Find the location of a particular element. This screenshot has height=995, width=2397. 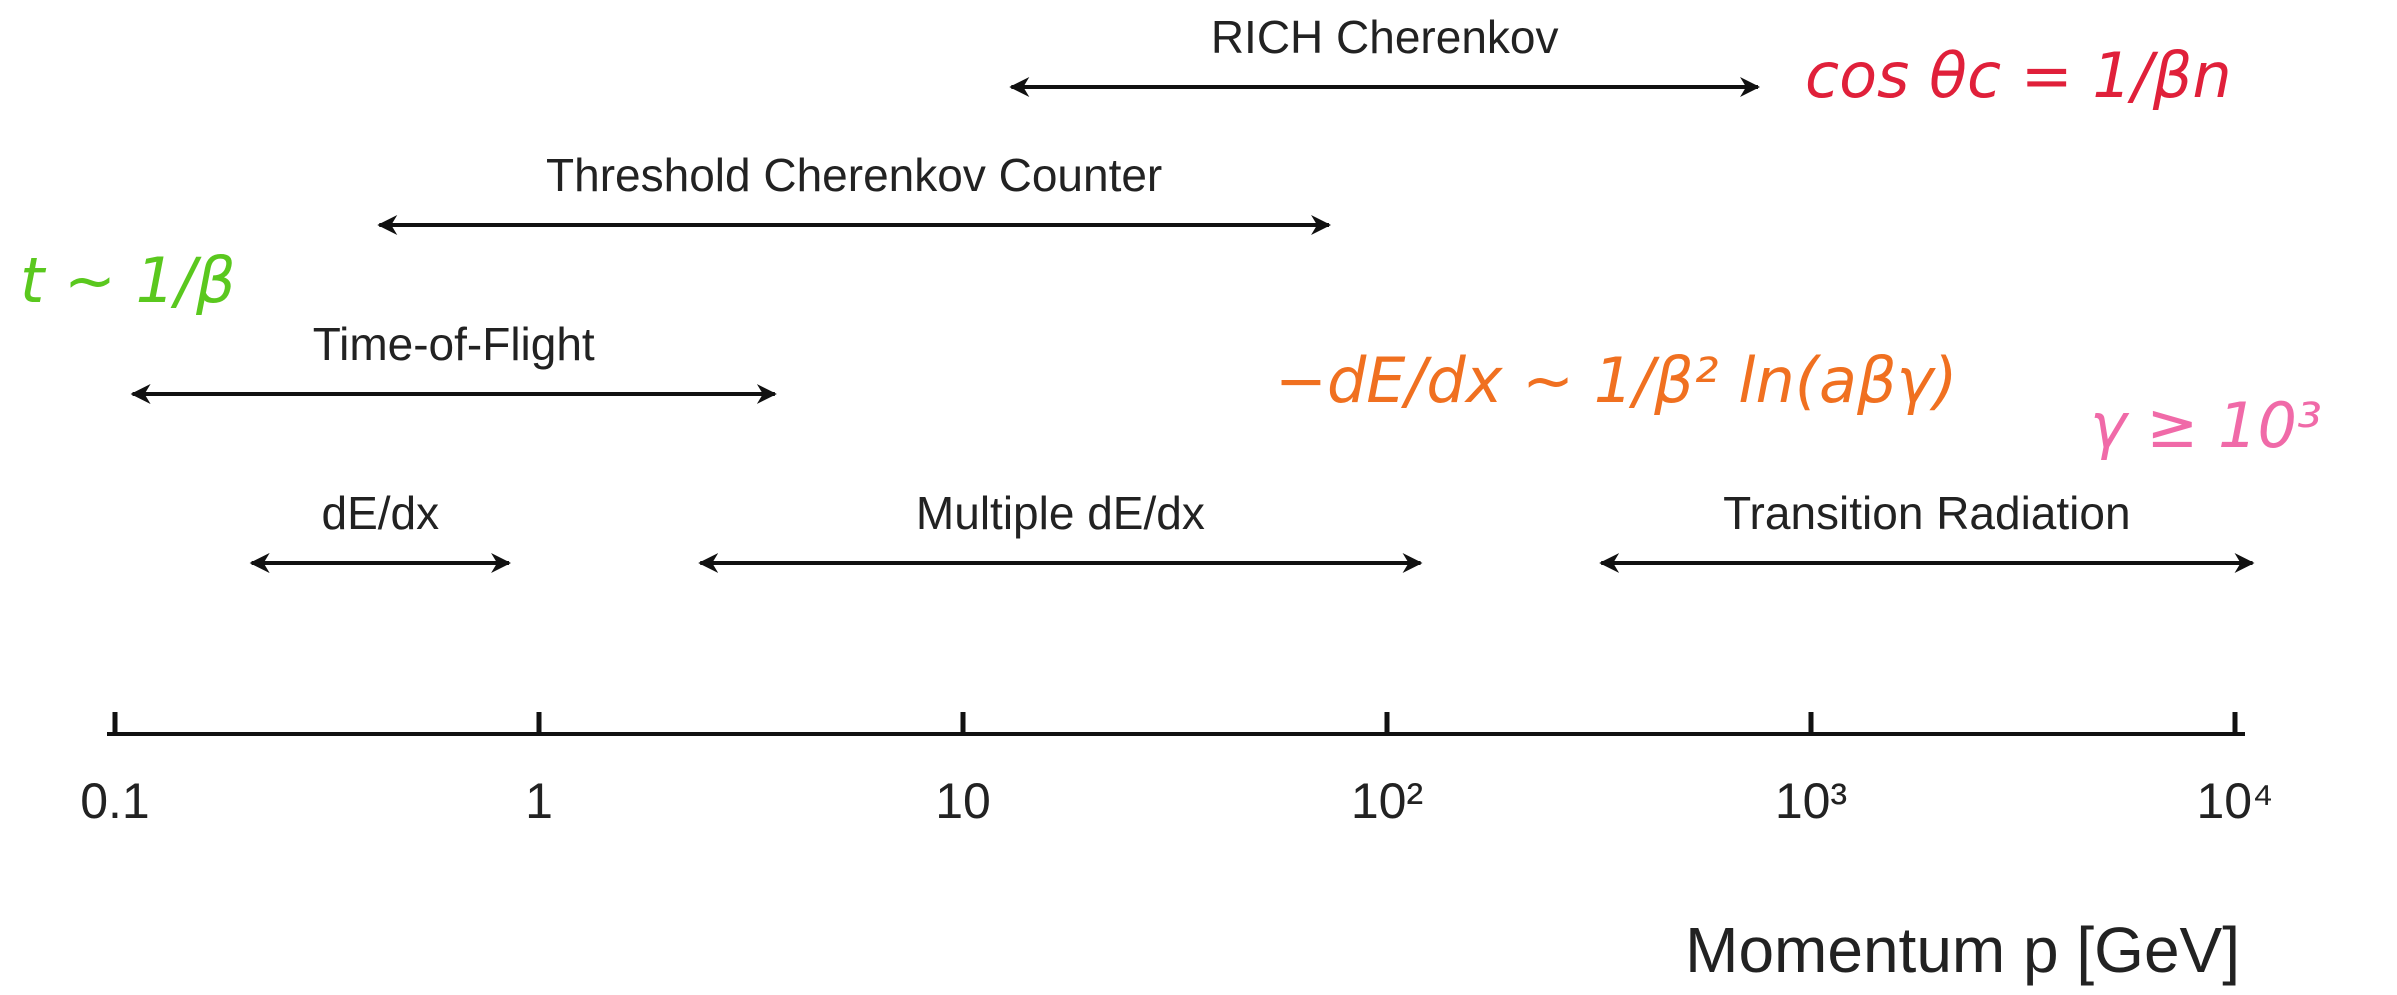

range-label: Multiple dE/dx is located at coordinates (1060, 513).